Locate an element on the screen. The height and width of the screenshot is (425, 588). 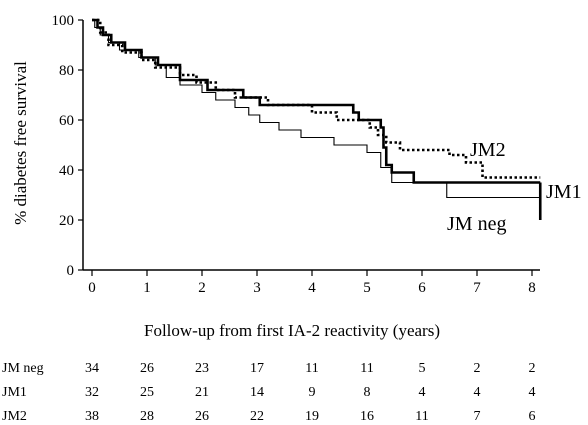
risk-cell: 19 is located at coordinates (312, 416).